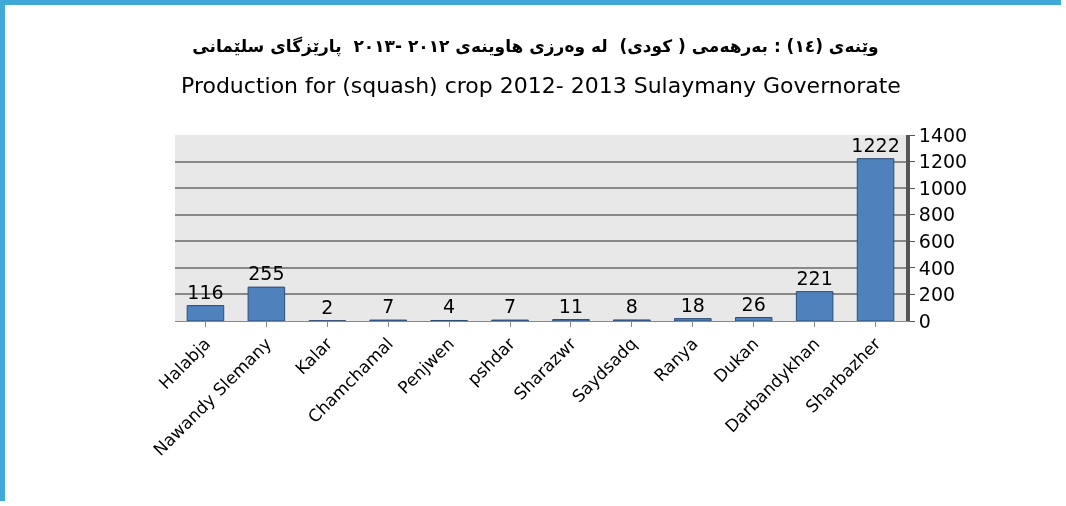  I want to click on y-tick-label: 0, so click(924, 320).